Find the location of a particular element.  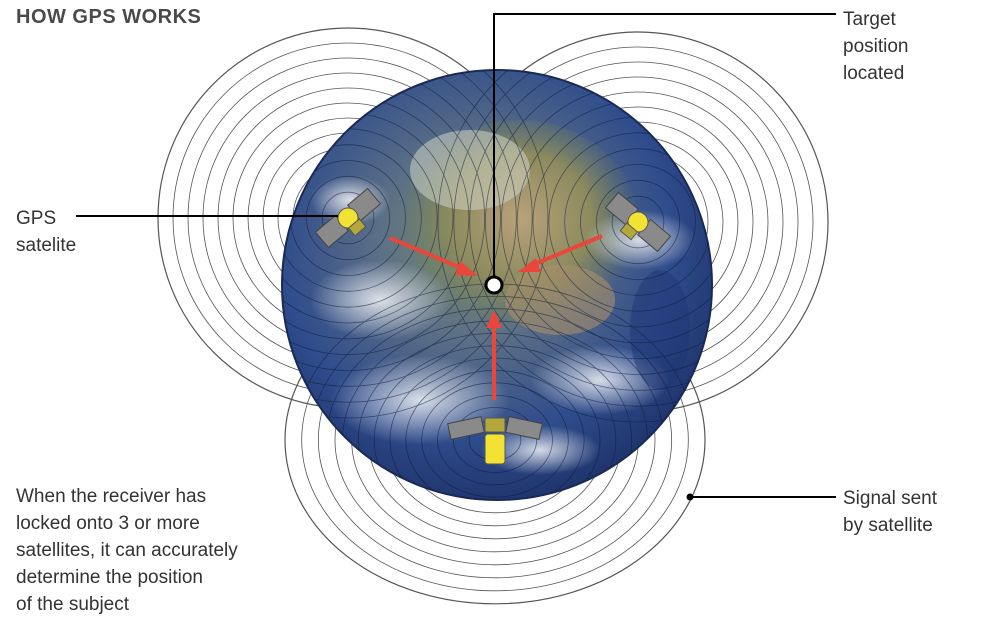

signal-arrows is located at coordinates (496, 317).